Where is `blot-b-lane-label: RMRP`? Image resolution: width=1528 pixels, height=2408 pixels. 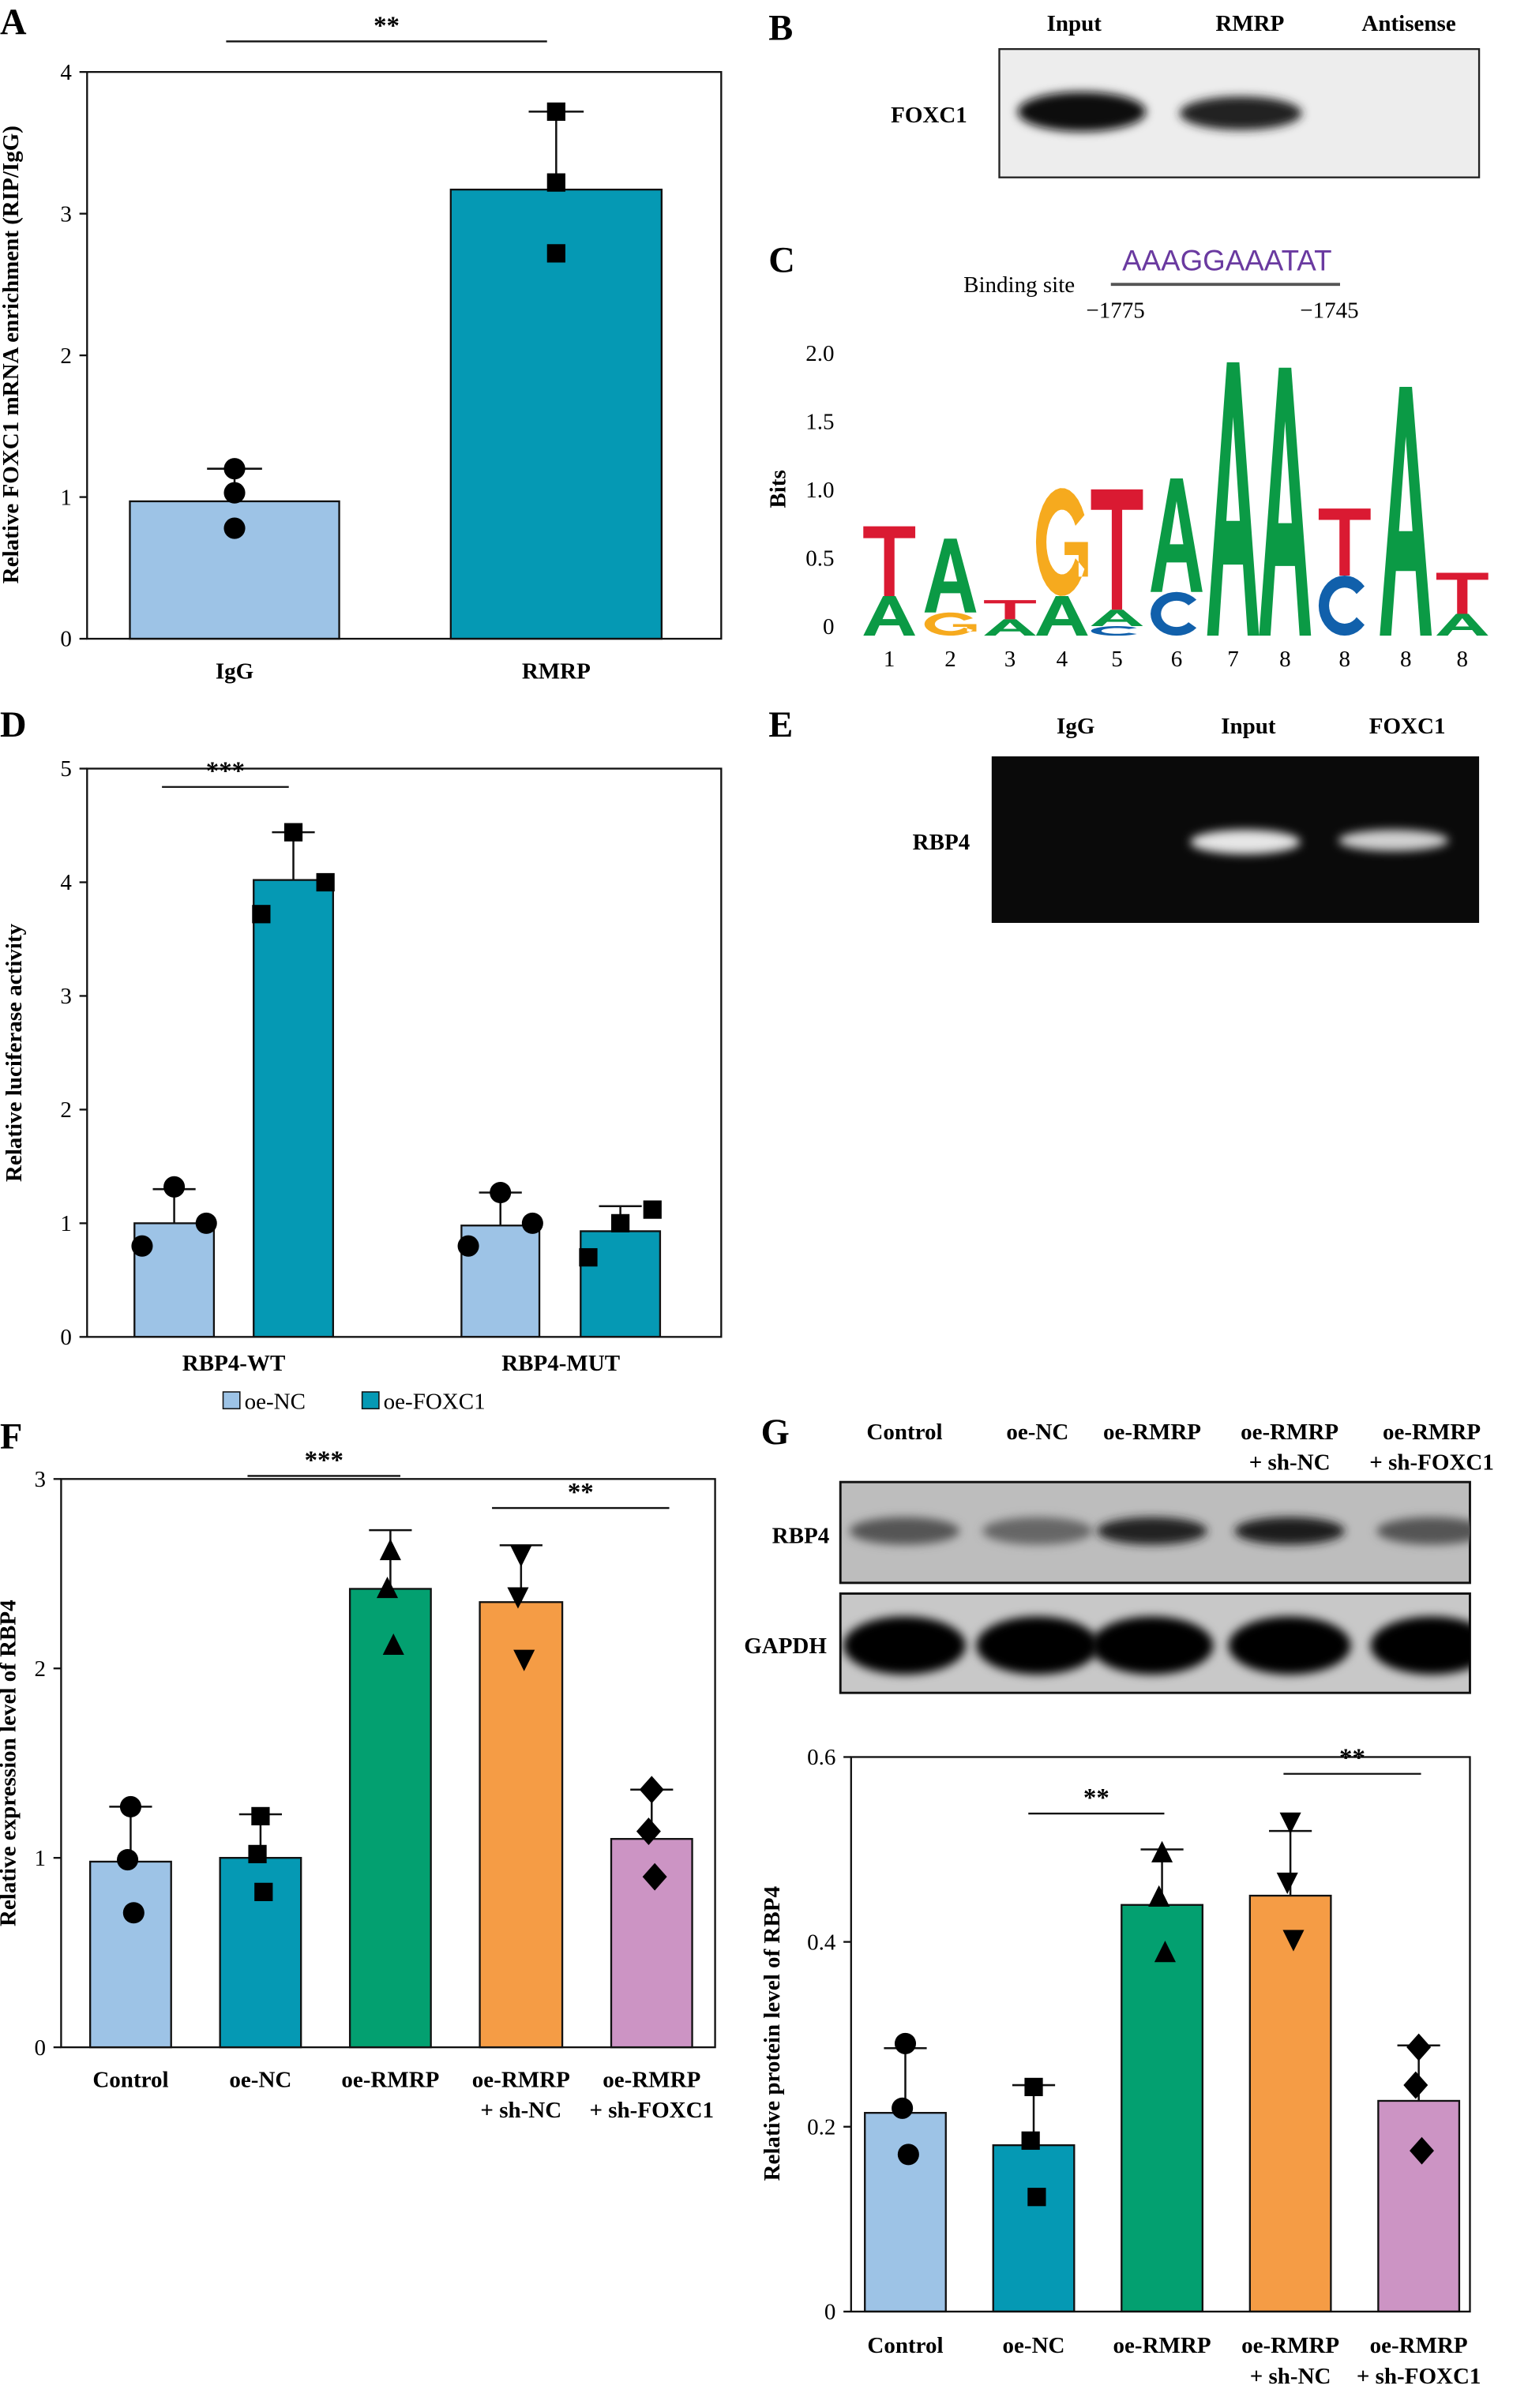 blot-b-lane-label: RMRP is located at coordinates (1249, 23).